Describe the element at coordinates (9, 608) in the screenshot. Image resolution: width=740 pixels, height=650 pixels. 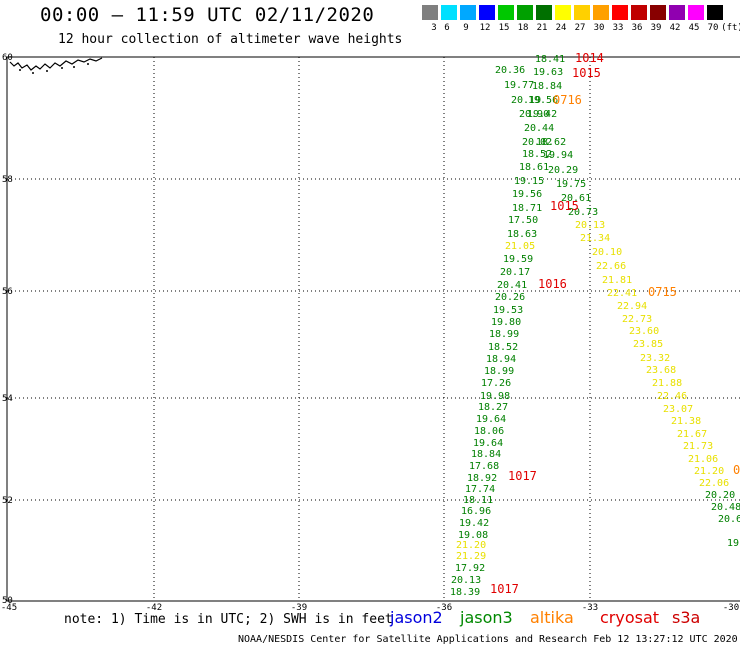
I see `lon-label-45: -45` at that location.